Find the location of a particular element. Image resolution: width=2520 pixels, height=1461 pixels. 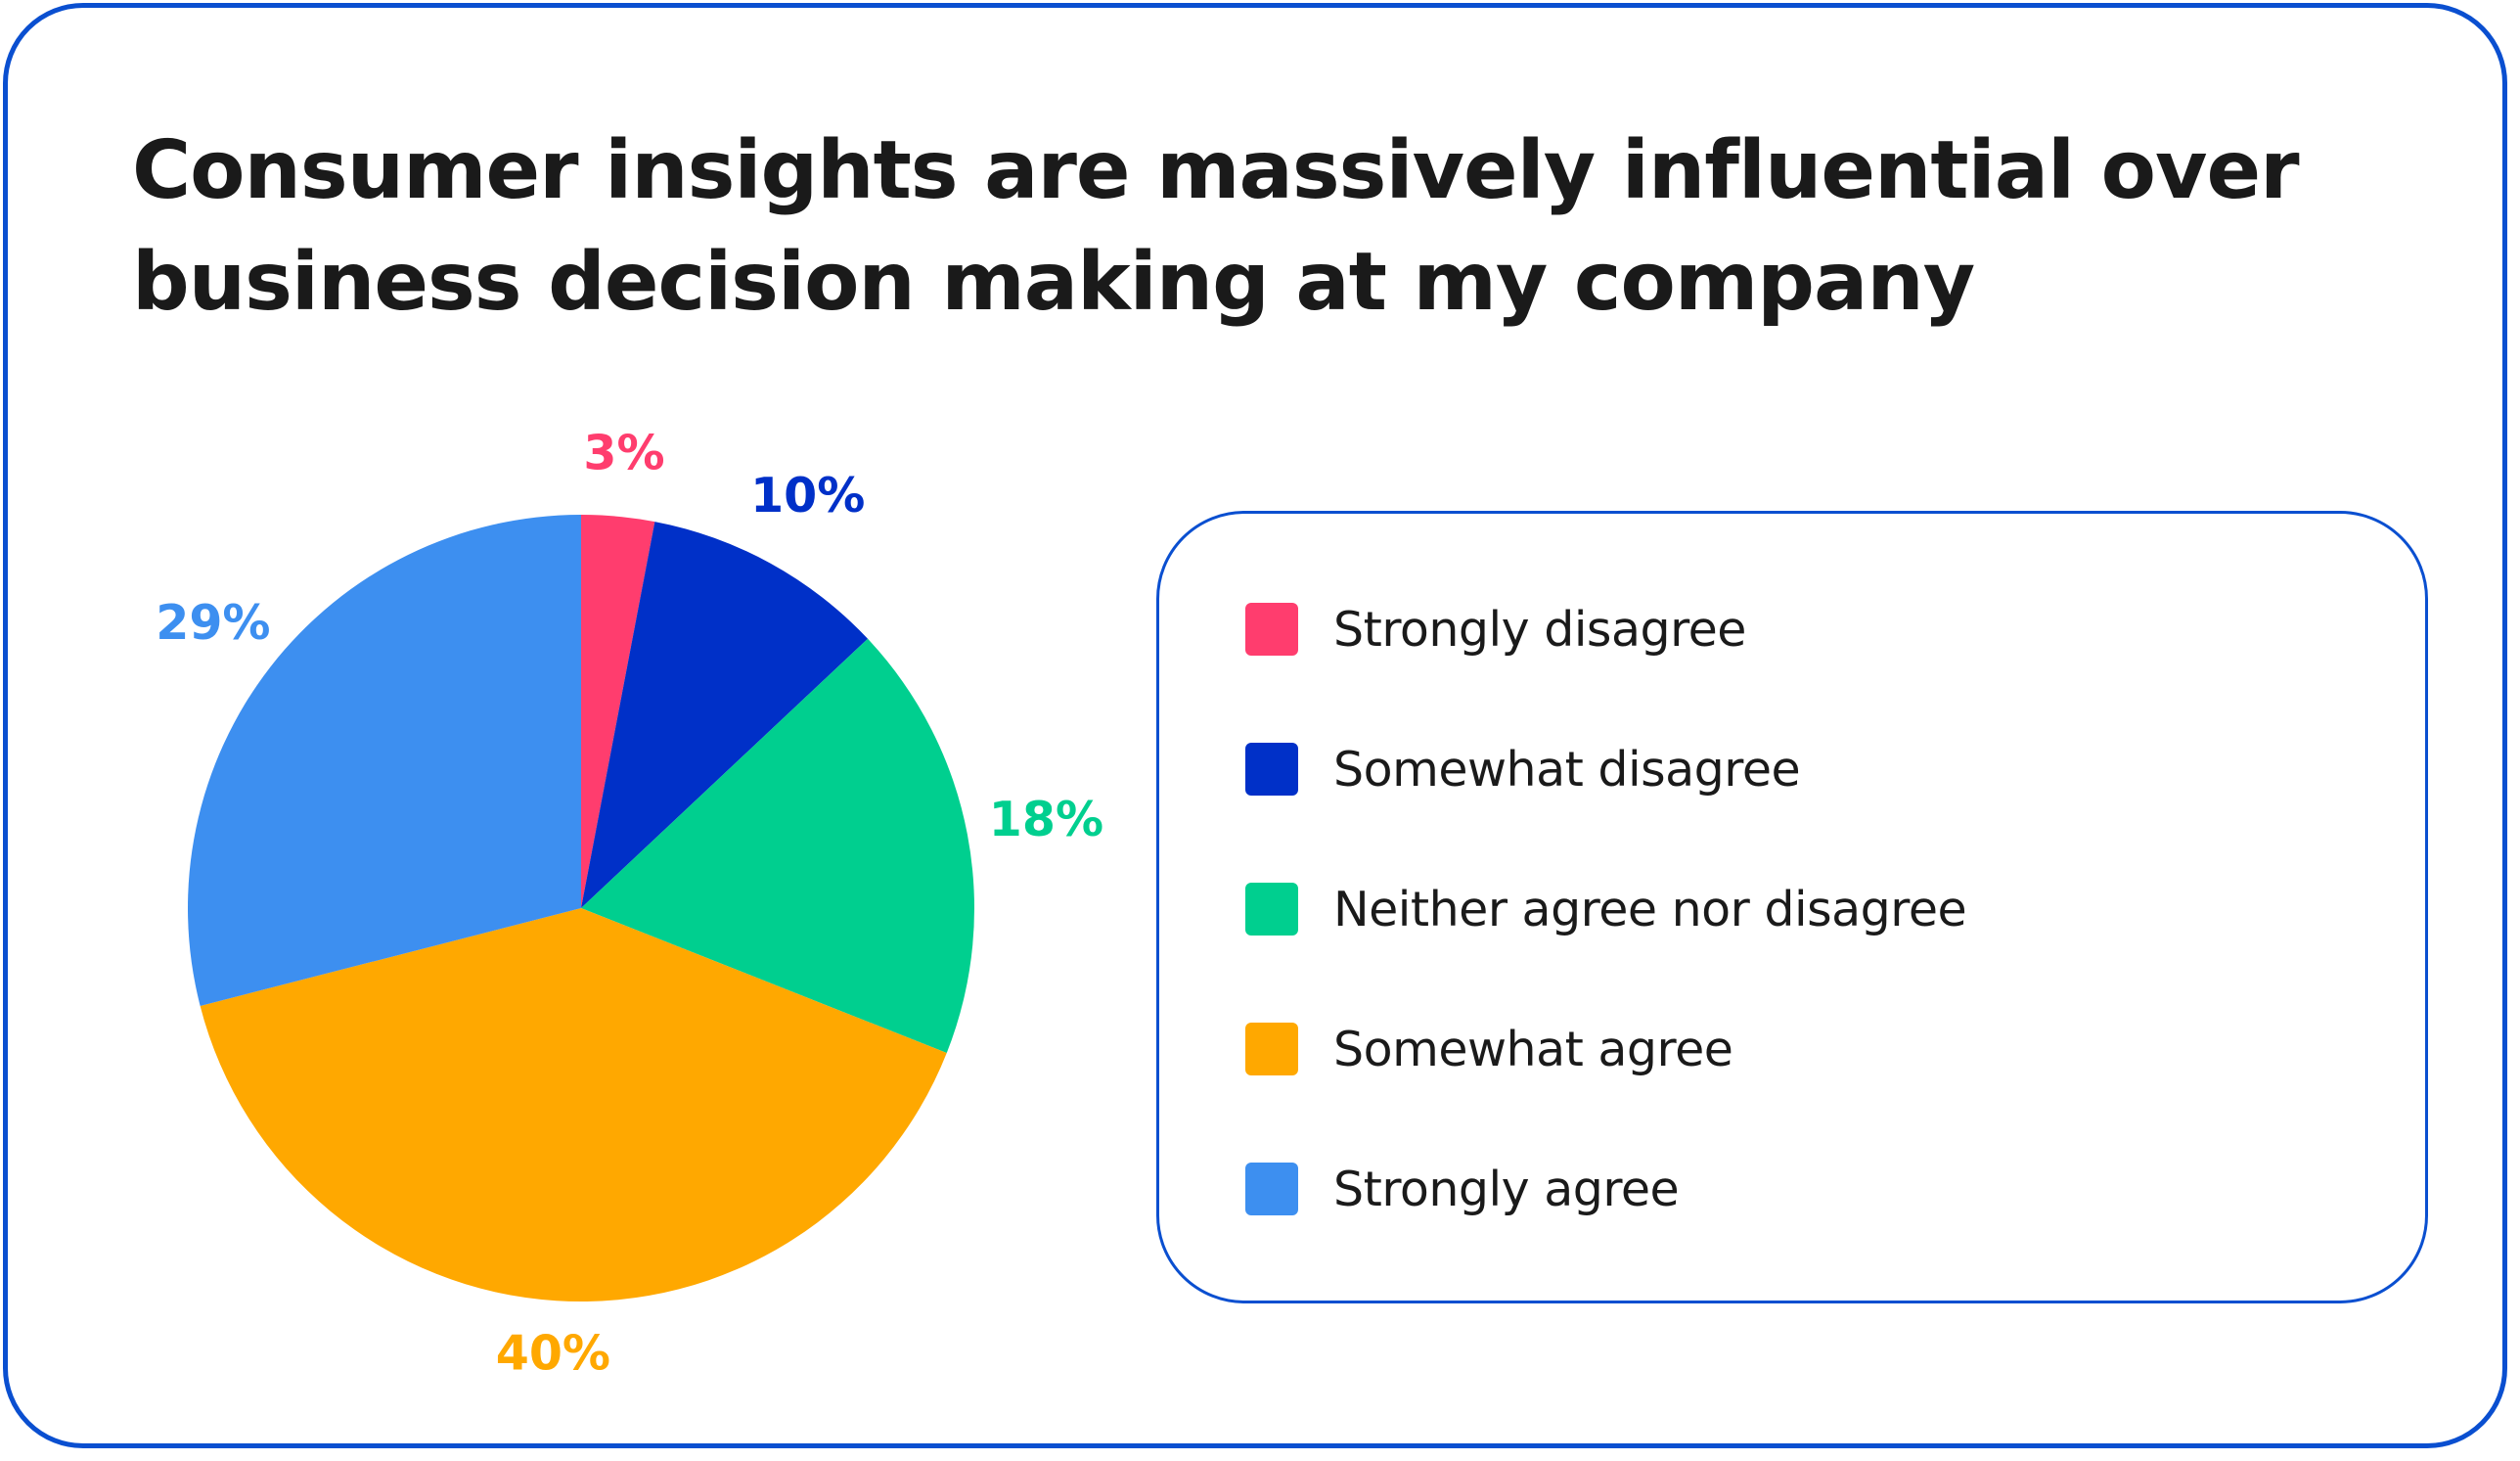

legend-label: Strongly agree is located at coordinates (1506, 1189).